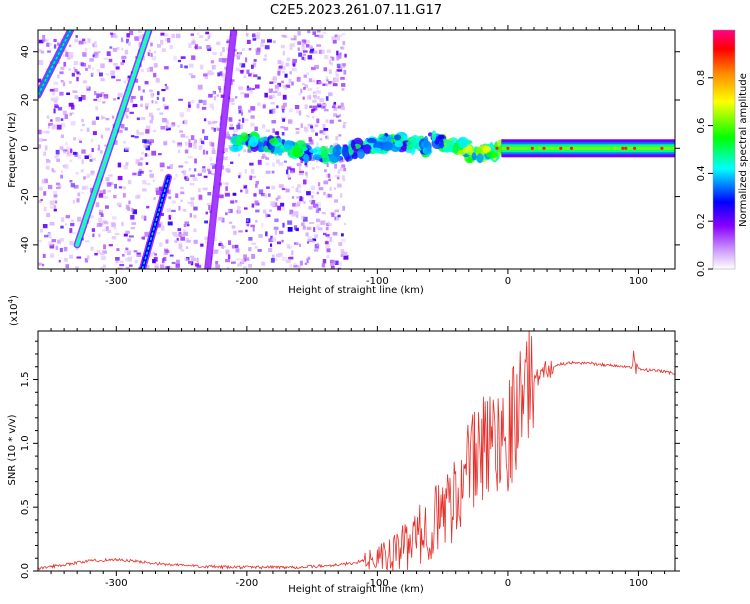  What do you see at coordinates (25, 443) in the screenshot?
I see `snr-y-tick-label: 1.0` at bounding box center [25, 443].